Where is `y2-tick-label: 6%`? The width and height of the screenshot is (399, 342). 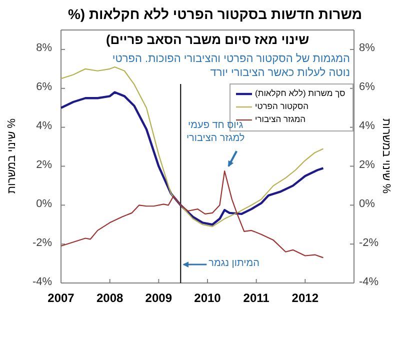 y2-tick-label: 6% is located at coordinates (367, 87).